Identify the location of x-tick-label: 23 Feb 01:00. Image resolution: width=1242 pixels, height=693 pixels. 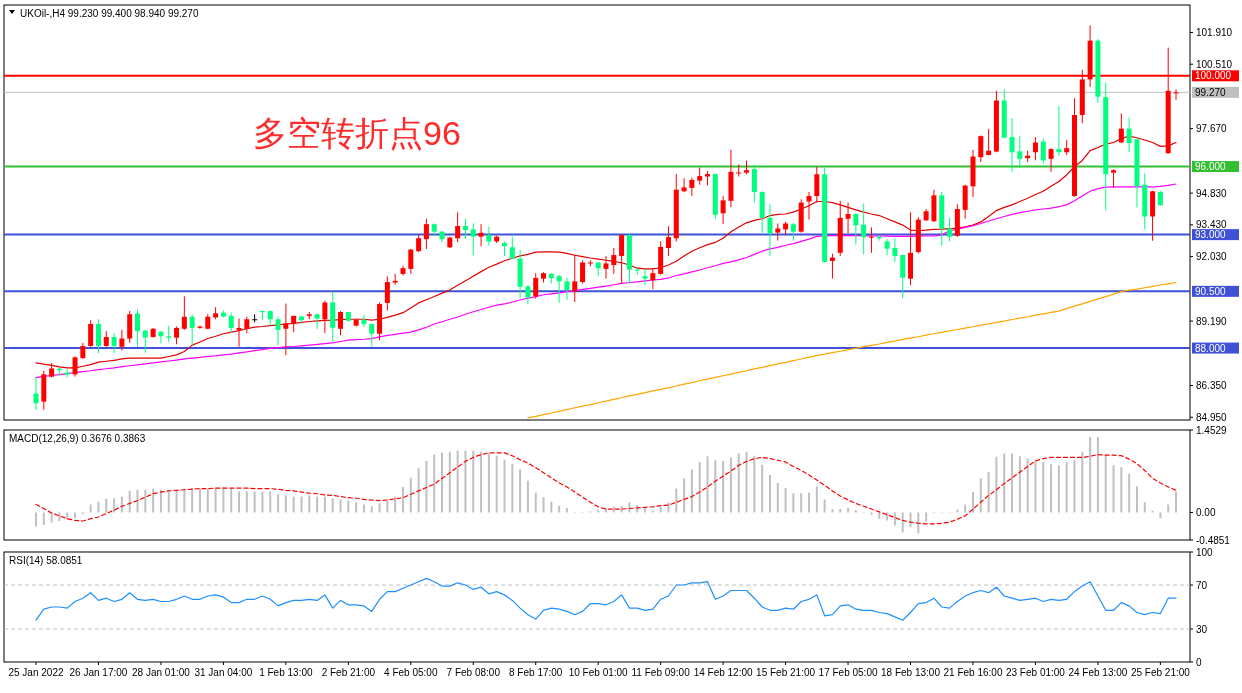
(1035, 672).